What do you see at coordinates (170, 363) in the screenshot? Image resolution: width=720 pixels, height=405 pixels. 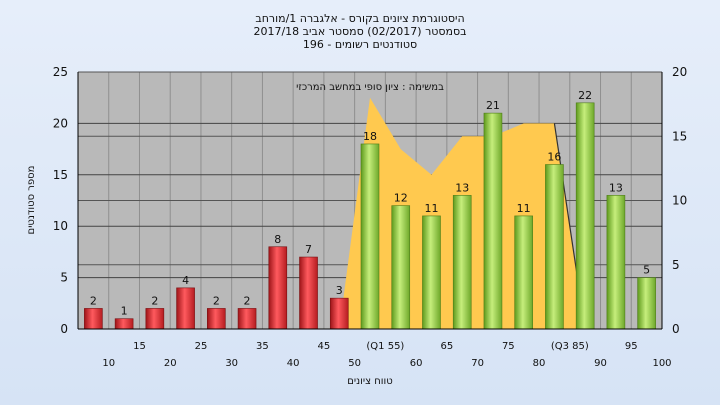 I see `x-tick-label: 20` at bounding box center [170, 363].